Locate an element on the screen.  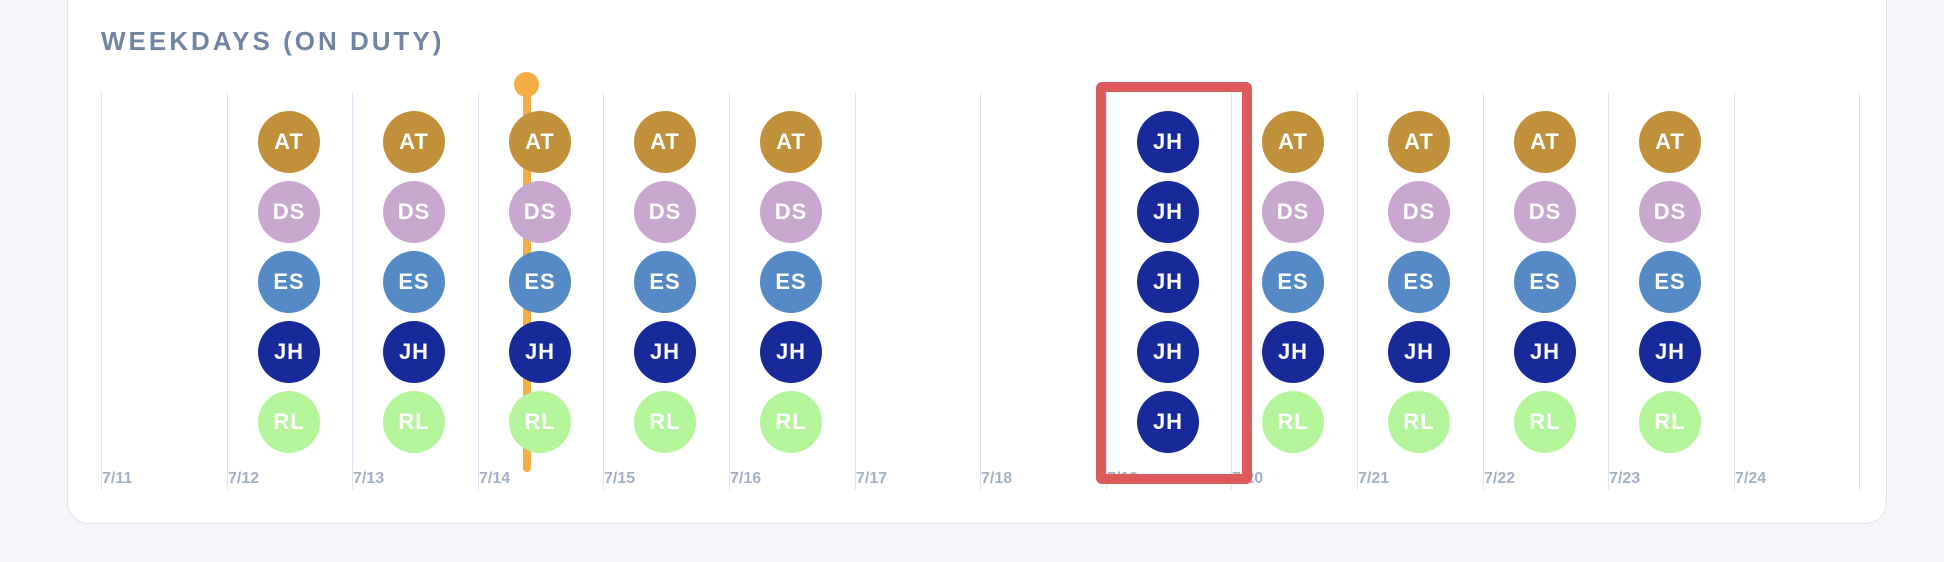
day-column-7-14: 7/14 AT DS ES JH RL is located at coordinates (541, 281).